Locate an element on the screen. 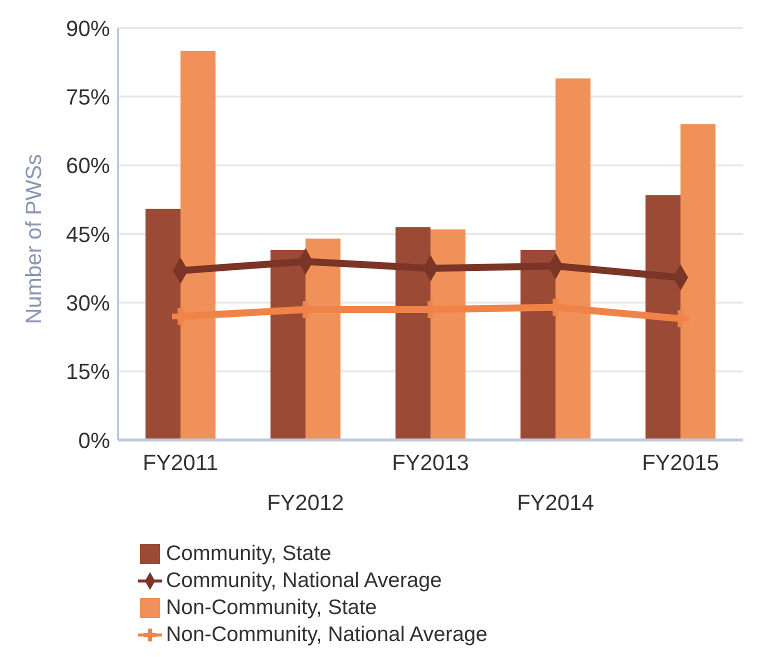  y-tick-label: 75% is located at coordinates (88, 97).